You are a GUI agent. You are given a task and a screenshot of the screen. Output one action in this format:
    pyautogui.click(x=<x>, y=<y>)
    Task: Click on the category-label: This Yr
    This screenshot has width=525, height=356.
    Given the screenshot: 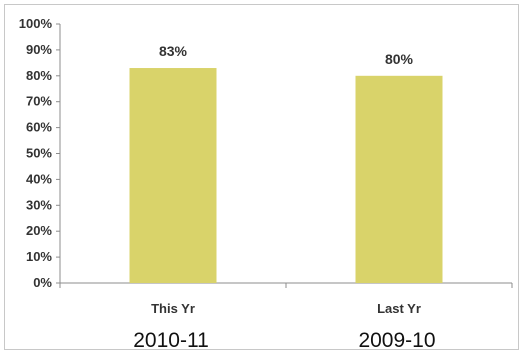 What is the action you would take?
    pyautogui.click(x=173, y=308)
    